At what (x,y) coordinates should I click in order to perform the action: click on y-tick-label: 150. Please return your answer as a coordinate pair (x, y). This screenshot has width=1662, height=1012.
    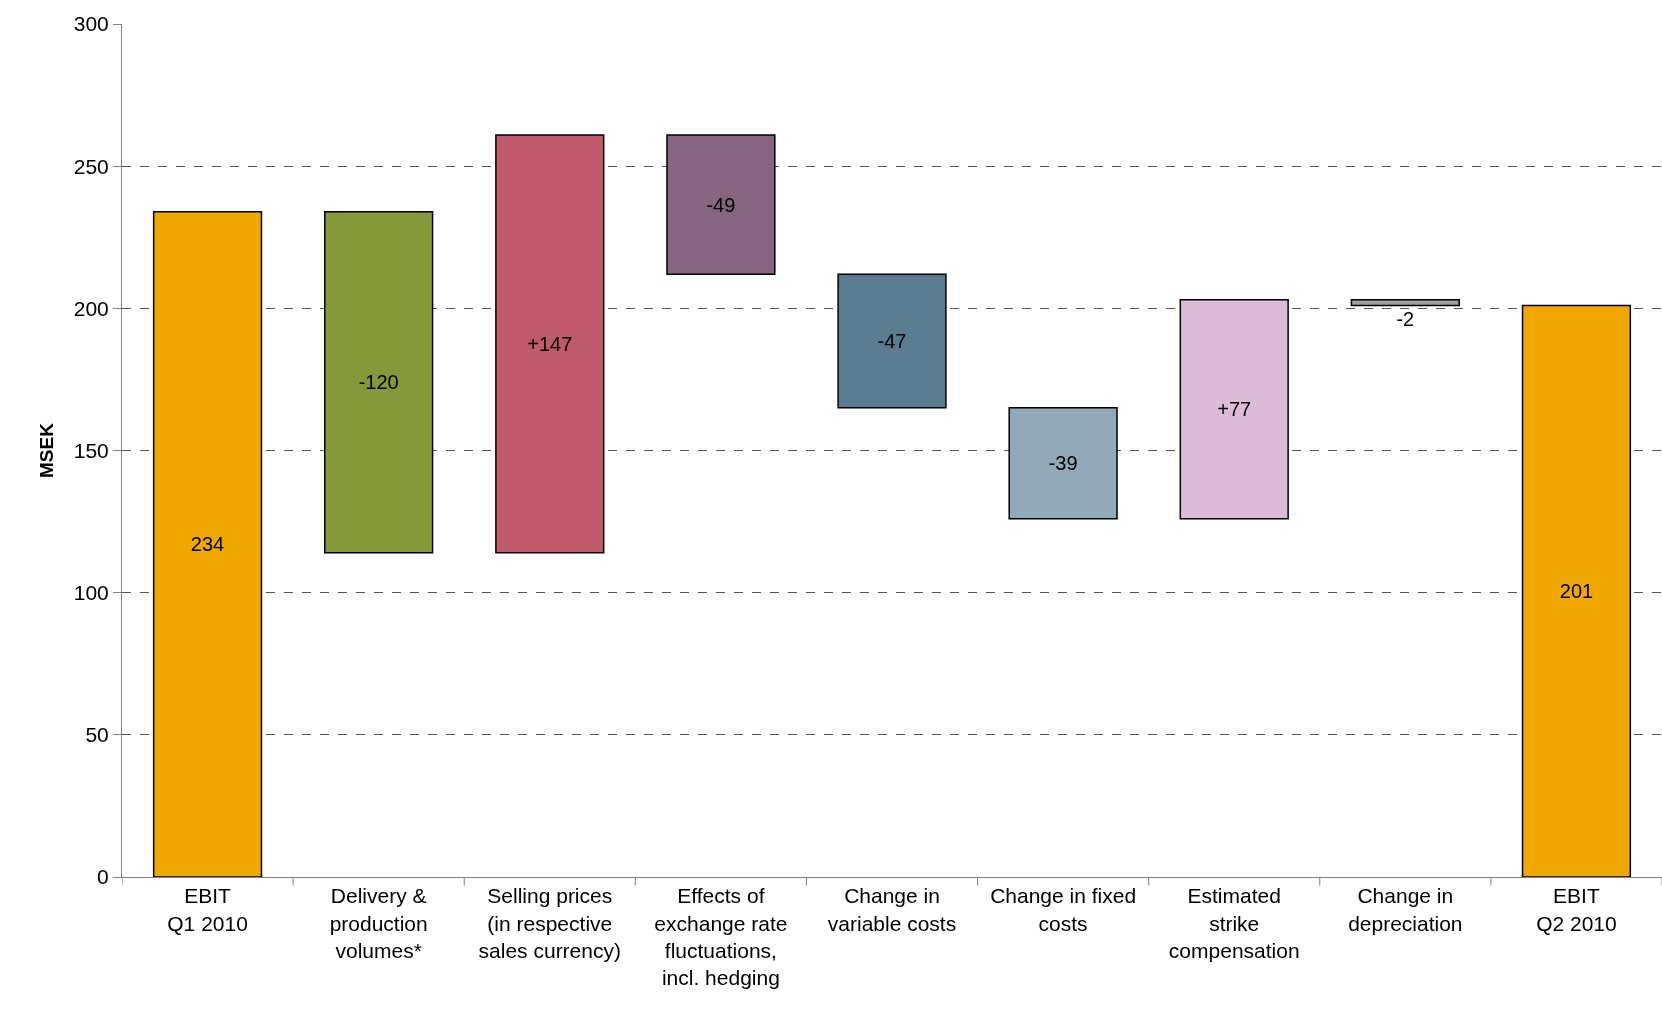
    Looking at the image, I should click on (91, 450).